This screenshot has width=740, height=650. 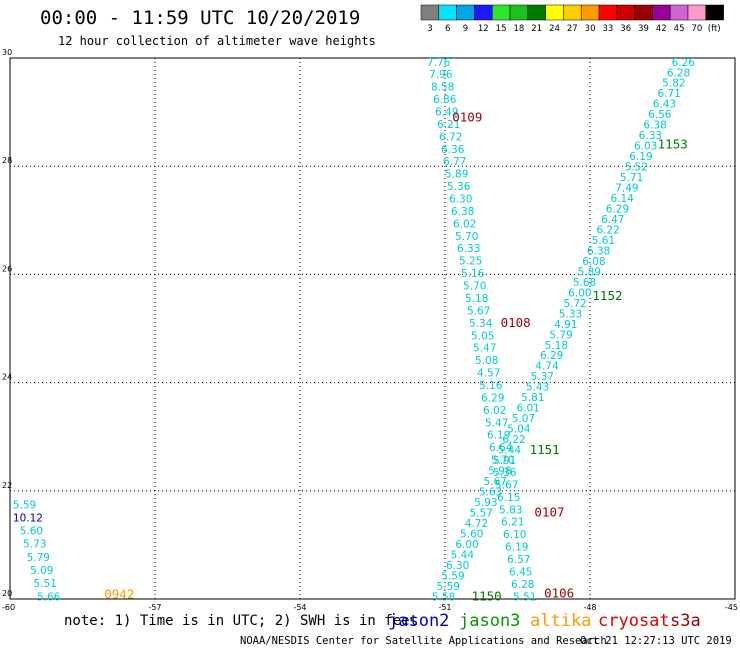 I want to click on swh-value-label: 5.51, so click(x=524, y=597).